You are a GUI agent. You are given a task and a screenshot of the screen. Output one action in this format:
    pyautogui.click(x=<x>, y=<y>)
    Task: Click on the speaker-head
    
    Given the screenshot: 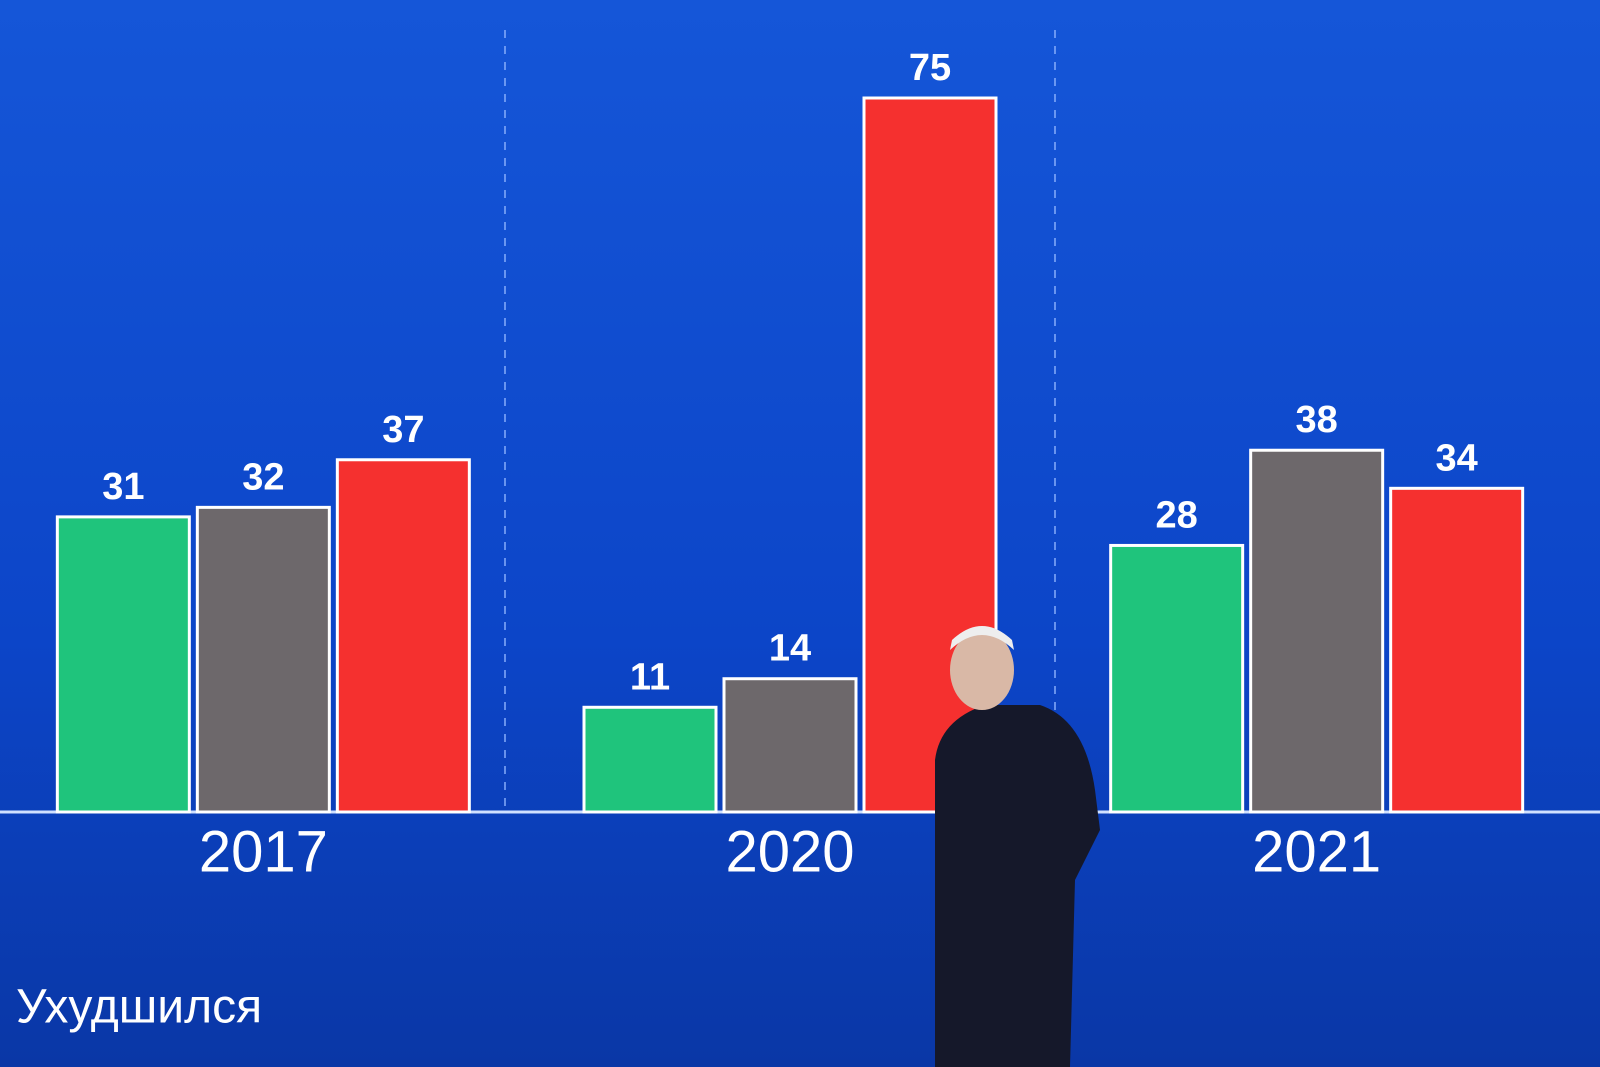 What is the action you would take?
    pyautogui.click(x=982, y=670)
    